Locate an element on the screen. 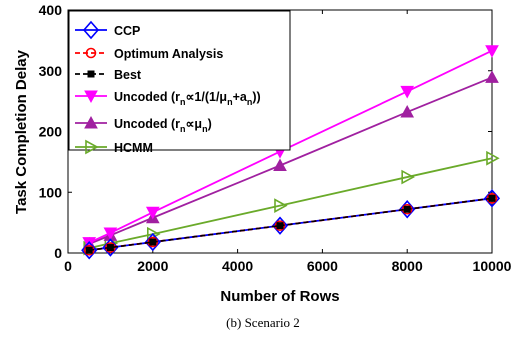 This screenshot has height=343, width=526. x-tick-label: 2000 is located at coordinates (152, 266).